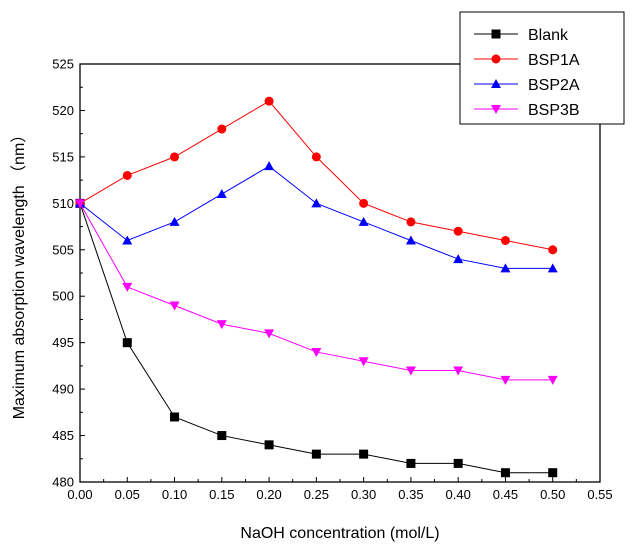  Describe the element at coordinates (316, 217) in the screenshot. I see `series-line-bsp2a` at that location.